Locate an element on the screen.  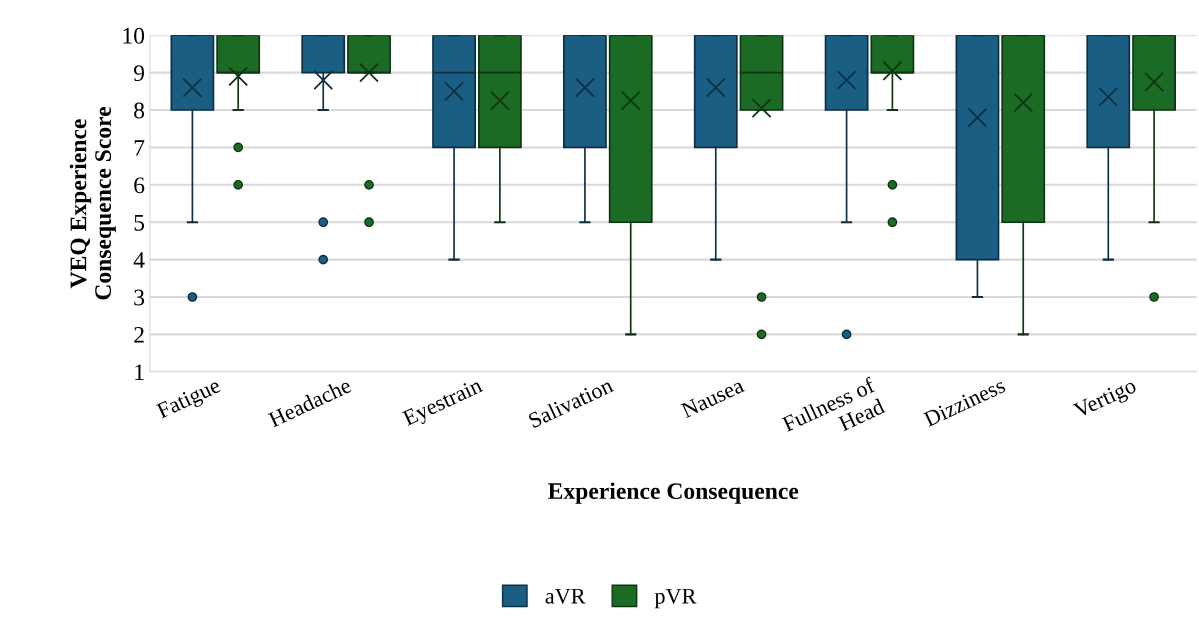
y-tick-label: 5 is located at coordinates (139, 222).